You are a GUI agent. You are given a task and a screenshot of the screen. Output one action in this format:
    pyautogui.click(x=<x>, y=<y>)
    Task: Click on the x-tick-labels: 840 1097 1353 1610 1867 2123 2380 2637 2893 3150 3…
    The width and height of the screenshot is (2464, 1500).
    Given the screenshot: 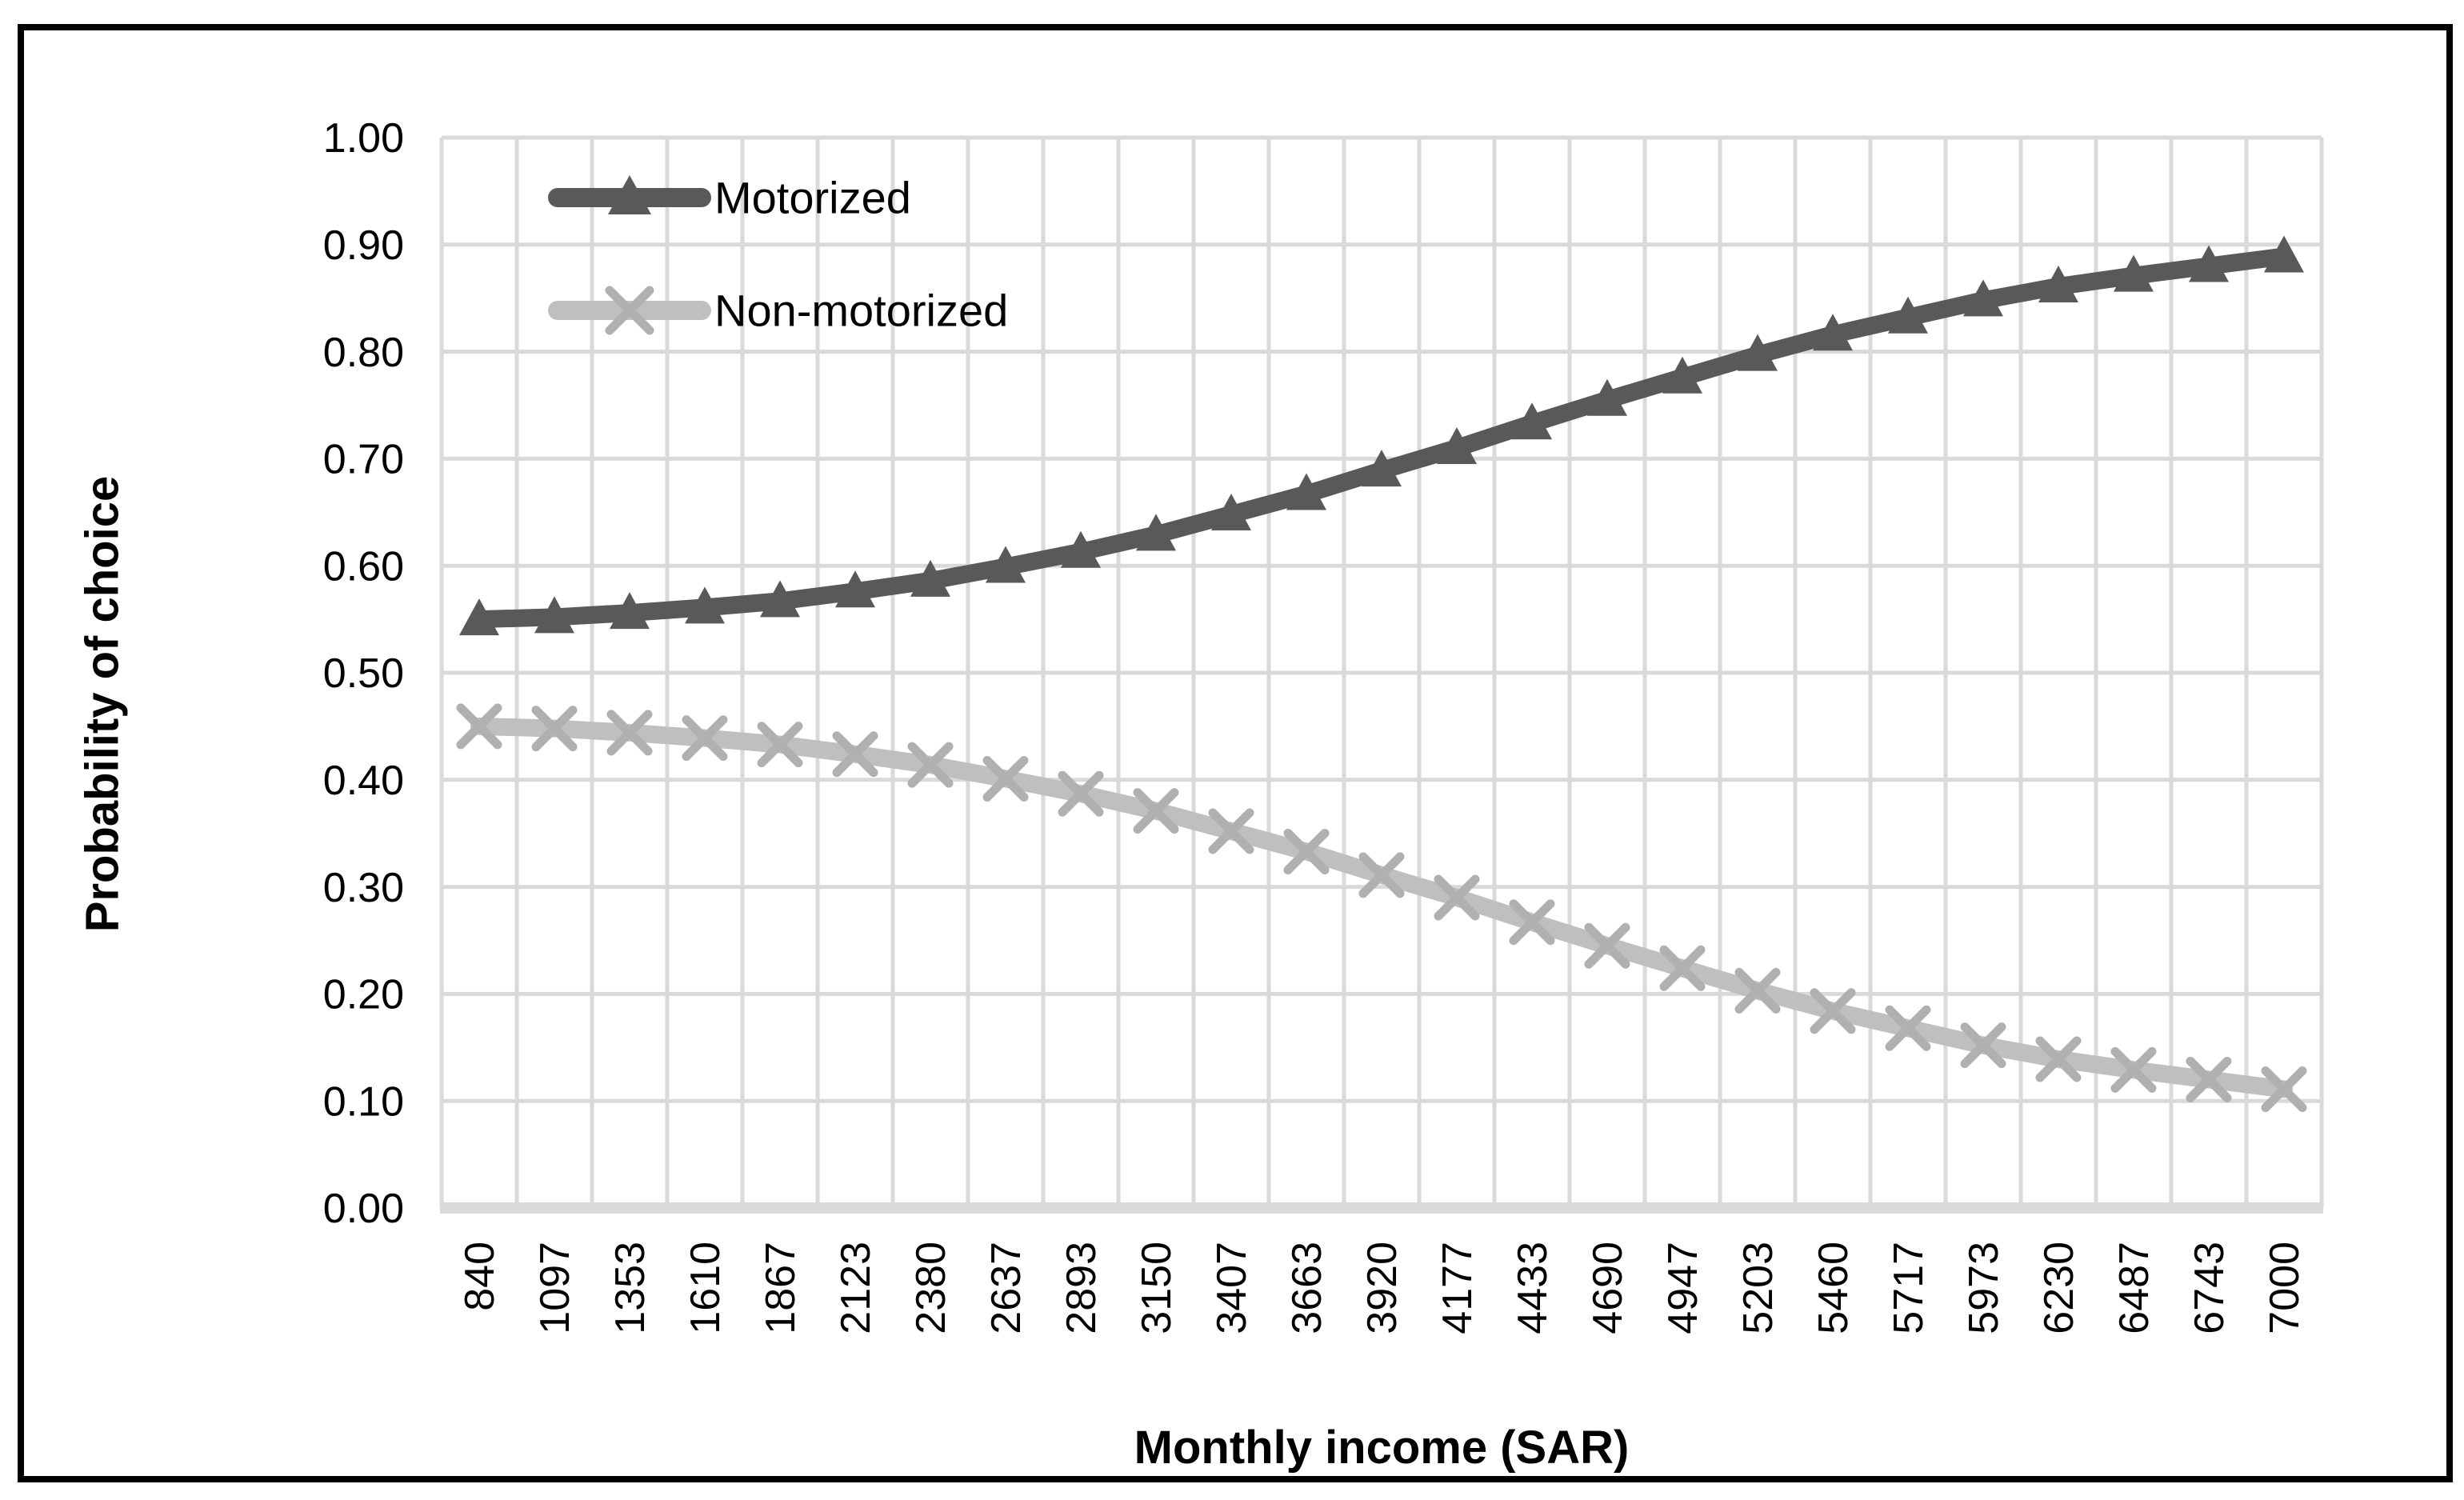 What is the action you would take?
    pyautogui.click(x=1382, y=1288)
    